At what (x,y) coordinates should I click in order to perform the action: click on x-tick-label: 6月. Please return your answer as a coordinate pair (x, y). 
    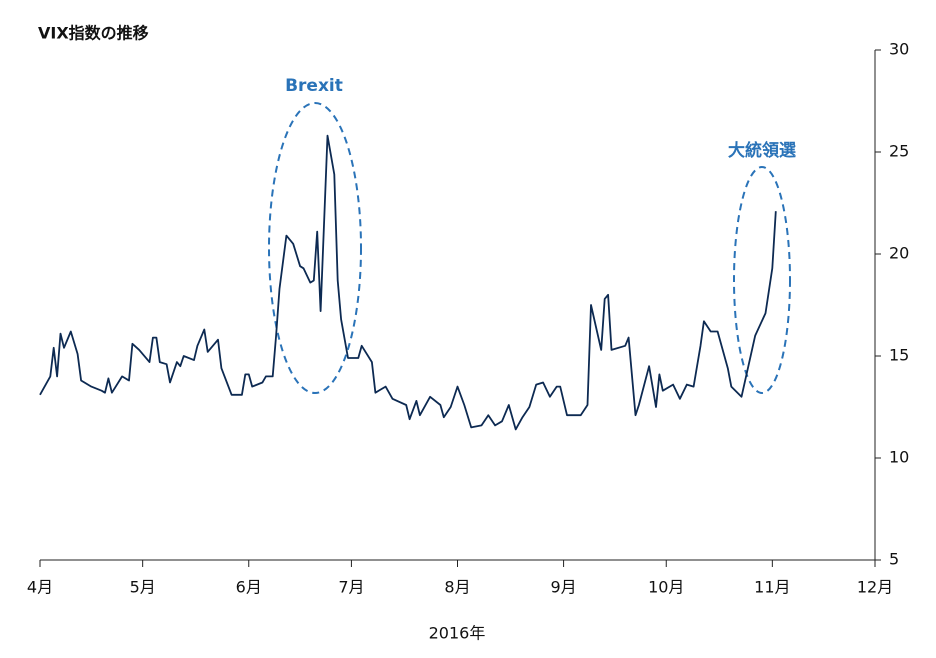
    Looking at the image, I should click on (249, 587).